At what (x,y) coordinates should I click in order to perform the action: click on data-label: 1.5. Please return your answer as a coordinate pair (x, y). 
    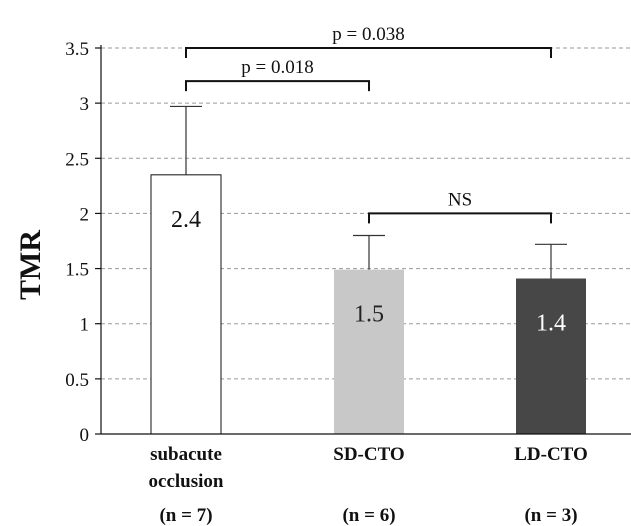
    Looking at the image, I should click on (369, 315).